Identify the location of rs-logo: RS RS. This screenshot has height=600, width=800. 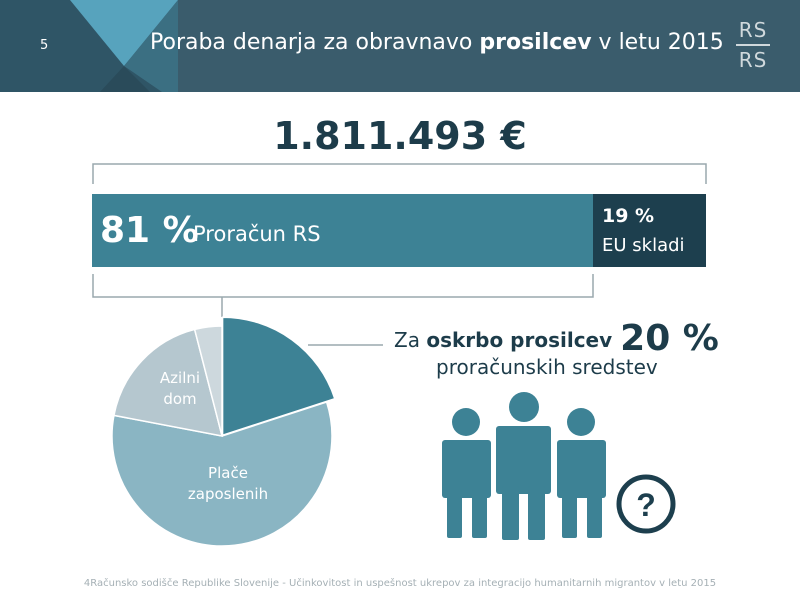
(753, 45).